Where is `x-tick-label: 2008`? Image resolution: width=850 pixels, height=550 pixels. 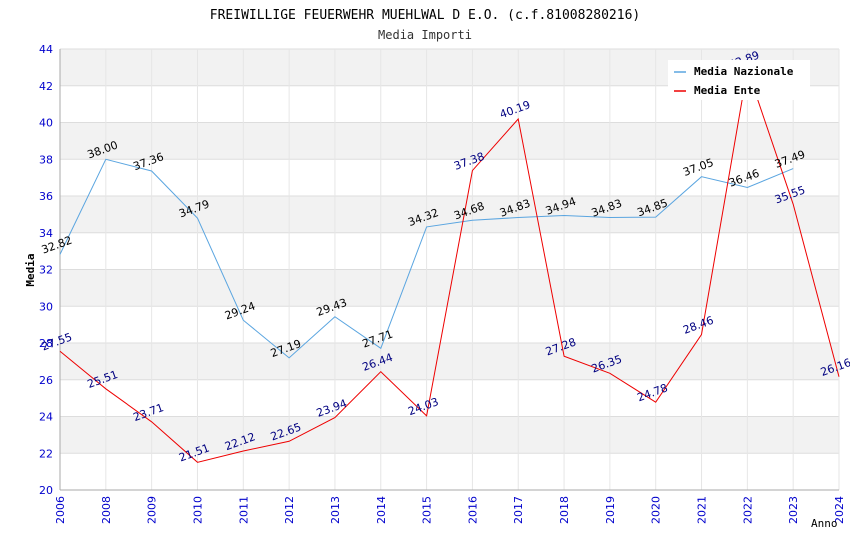 x-tick-label: 2008 is located at coordinates (106, 510).